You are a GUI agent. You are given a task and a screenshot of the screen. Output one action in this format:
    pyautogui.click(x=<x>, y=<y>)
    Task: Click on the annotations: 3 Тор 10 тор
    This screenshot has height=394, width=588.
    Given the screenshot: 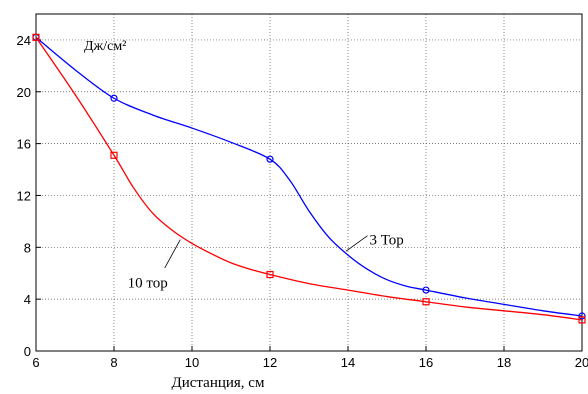 What is the action you would take?
    pyautogui.click(x=266, y=262)
    